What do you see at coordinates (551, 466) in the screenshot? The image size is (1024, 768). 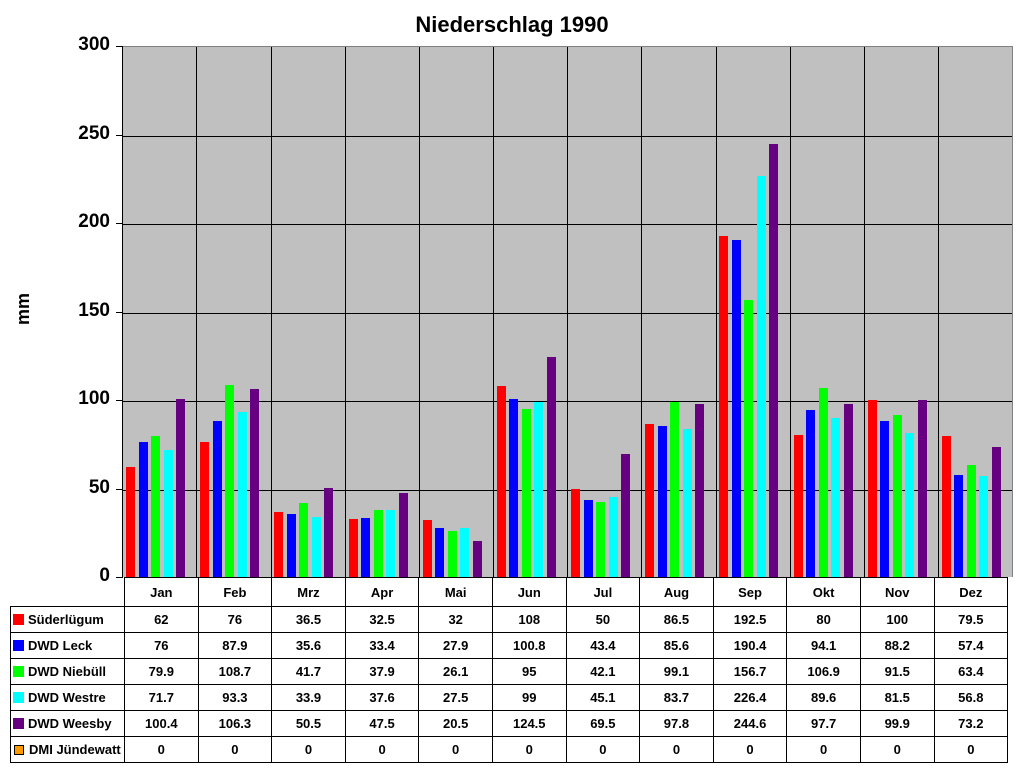 I see `bar-dwd-weesby-jun` at bounding box center [551, 466].